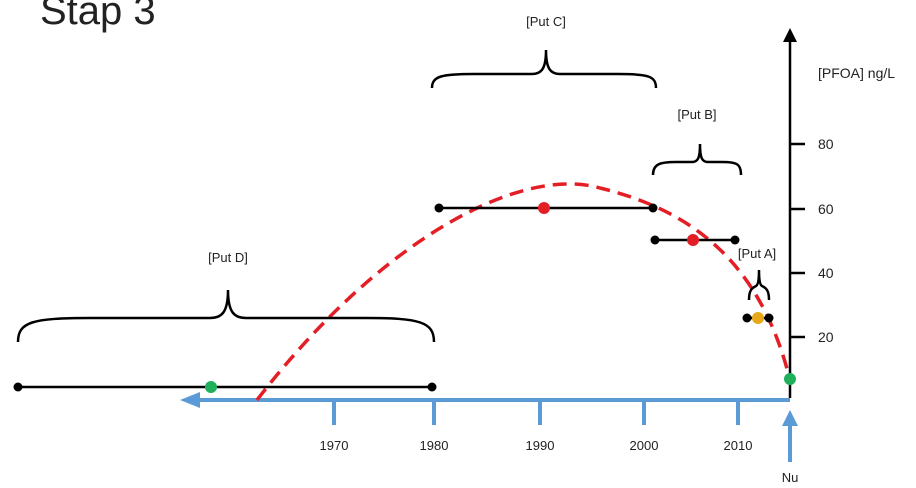 The image size is (916, 488). Describe the element at coordinates (696, 114) in the screenshot. I see `label-put-b: [Put B]` at that location.